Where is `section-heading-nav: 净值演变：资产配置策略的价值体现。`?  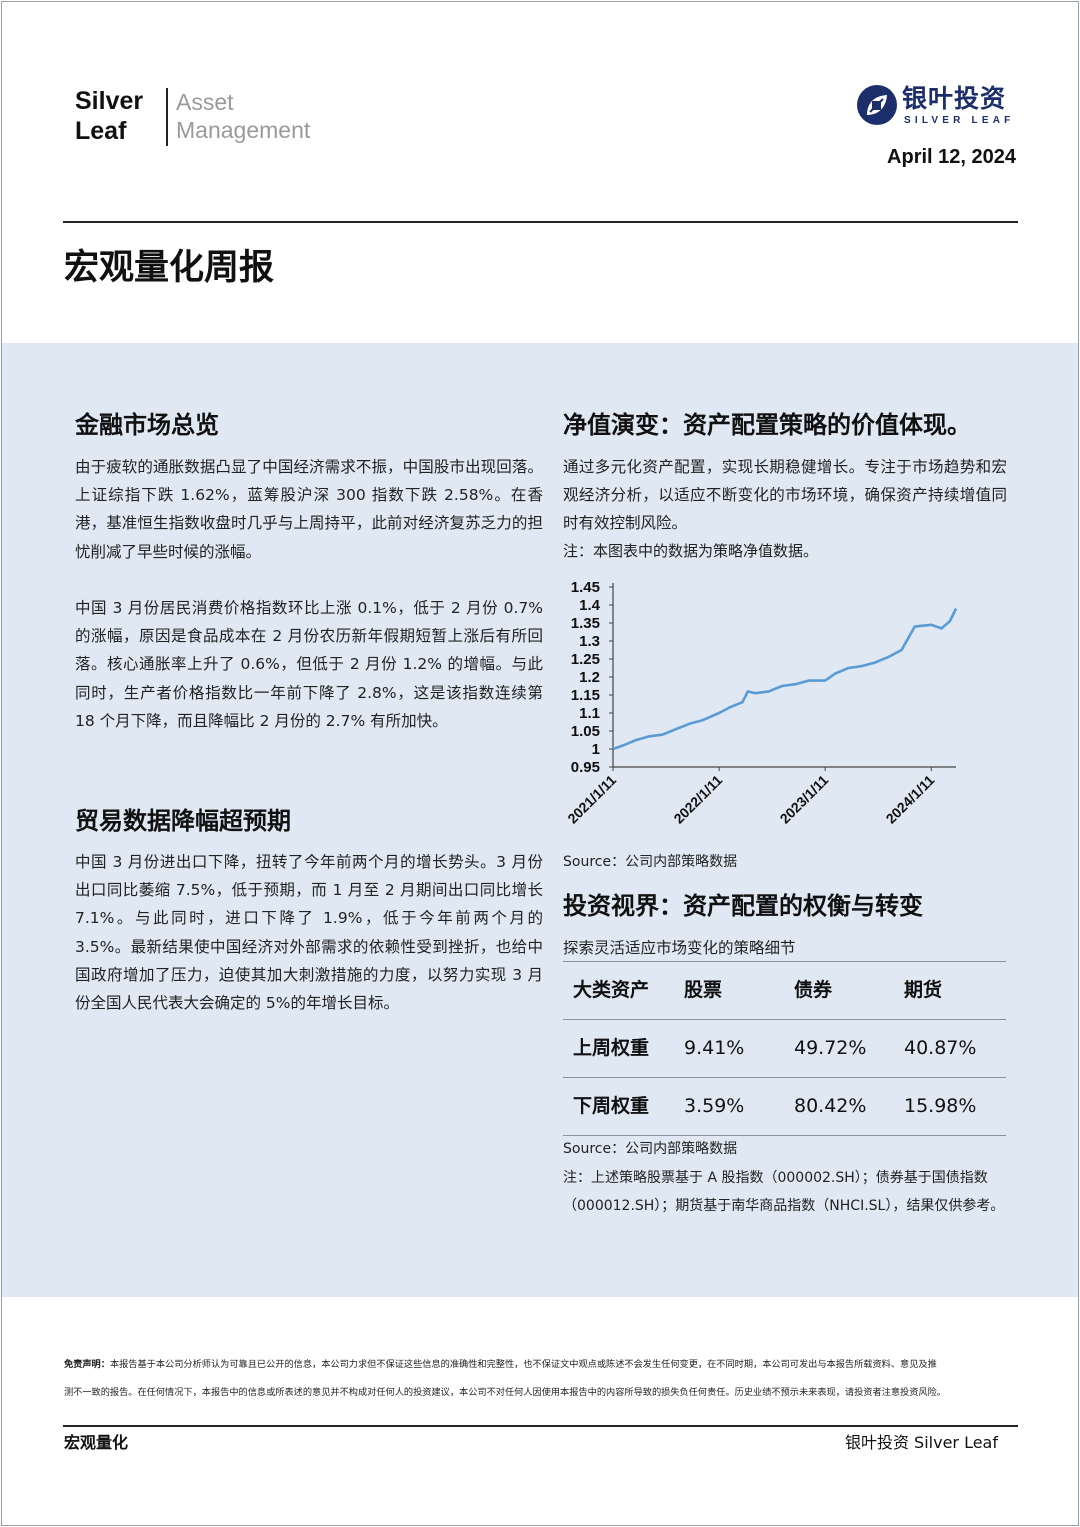
section-heading-nav: 净值演变：资产配置策略的价值体现。 is located at coordinates (767, 425).